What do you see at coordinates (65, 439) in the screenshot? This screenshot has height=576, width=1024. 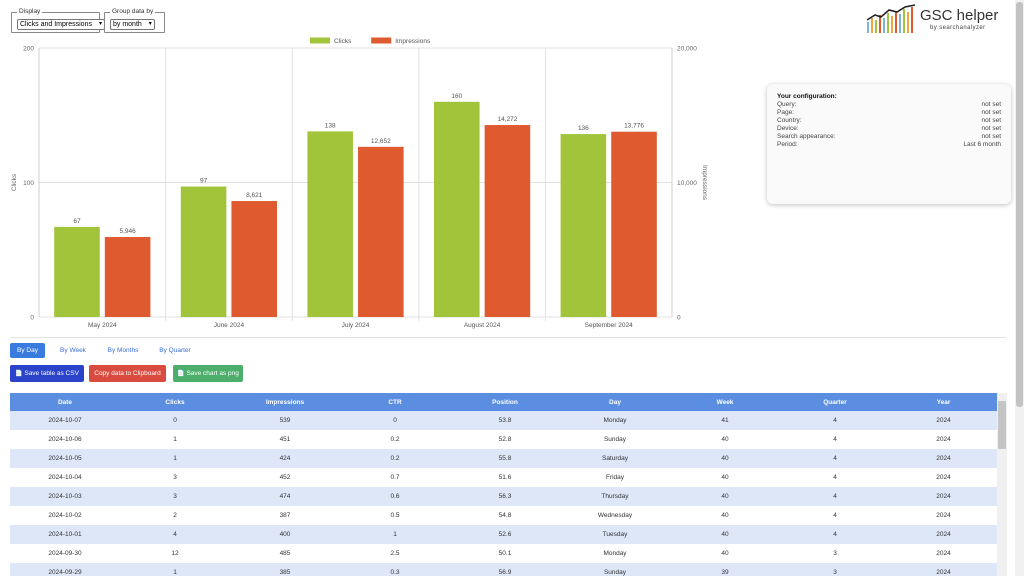 I see `table-cell: 2024-10-06` at bounding box center [65, 439].